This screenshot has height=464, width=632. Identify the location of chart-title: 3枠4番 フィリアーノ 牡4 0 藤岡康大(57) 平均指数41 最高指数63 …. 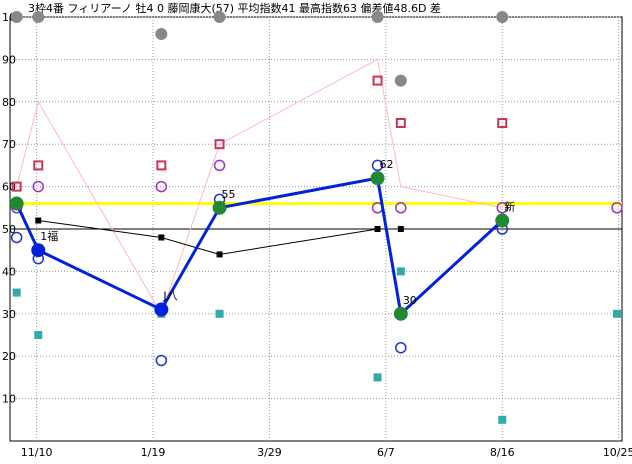
(234, 8).